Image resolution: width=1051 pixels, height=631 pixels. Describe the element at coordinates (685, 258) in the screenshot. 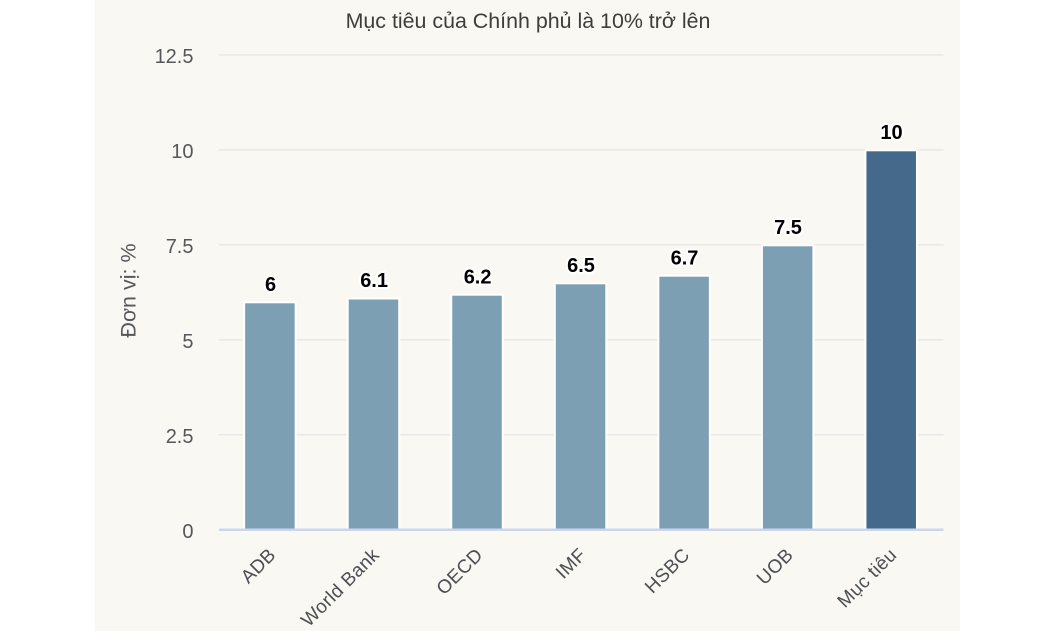

I see `svg-text: 6.7` at that location.